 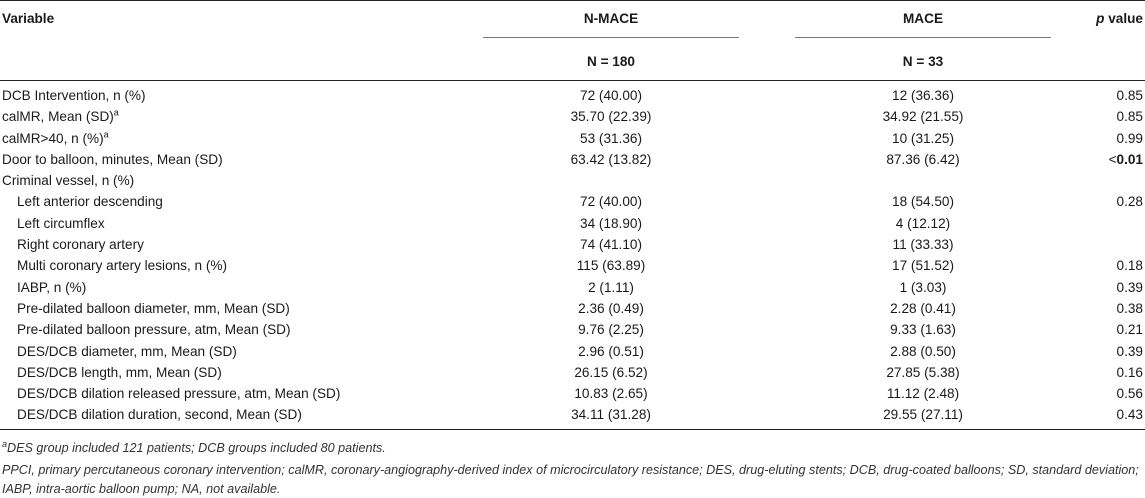 What do you see at coordinates (53, 138) in the screenshot?
I see `row-variable-label: calMR>40, n (%)` at bounding box center [53, 138].